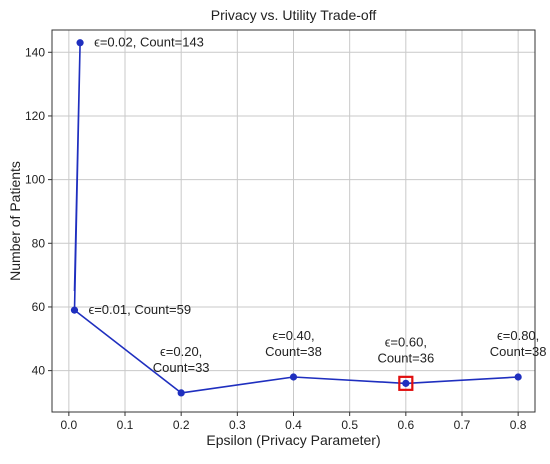 This screenshot has width=550, height=464. What do you see at coordinates (405, 425) in the screenshot?
I see `x-tick-label: 0.6` at bounding box center [405, 425].